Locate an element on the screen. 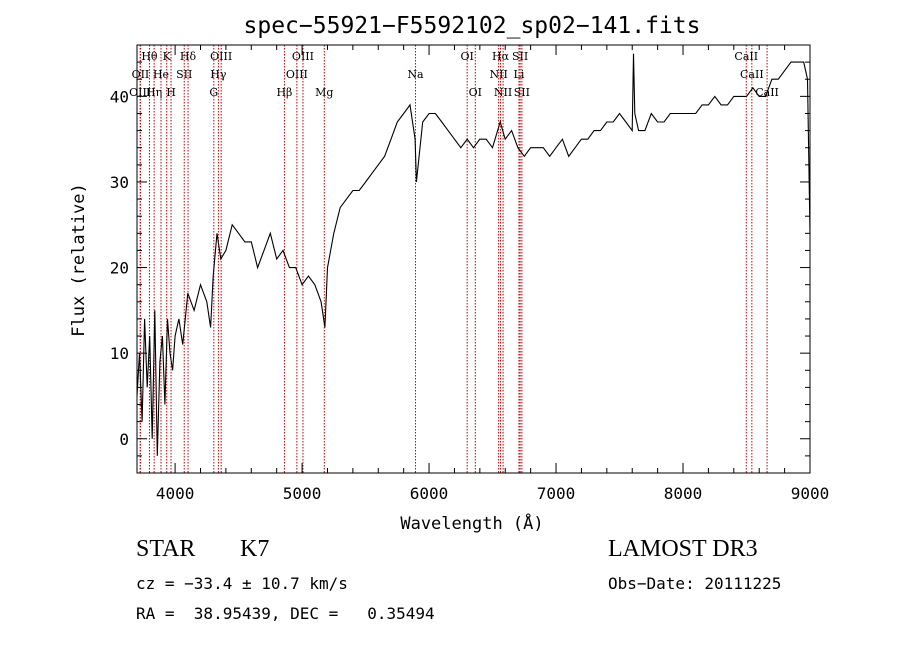 The height and width of the screenshot is (649, 900). observation-date: Obs−Date: 20111225 is located at coordinates (695, 583).